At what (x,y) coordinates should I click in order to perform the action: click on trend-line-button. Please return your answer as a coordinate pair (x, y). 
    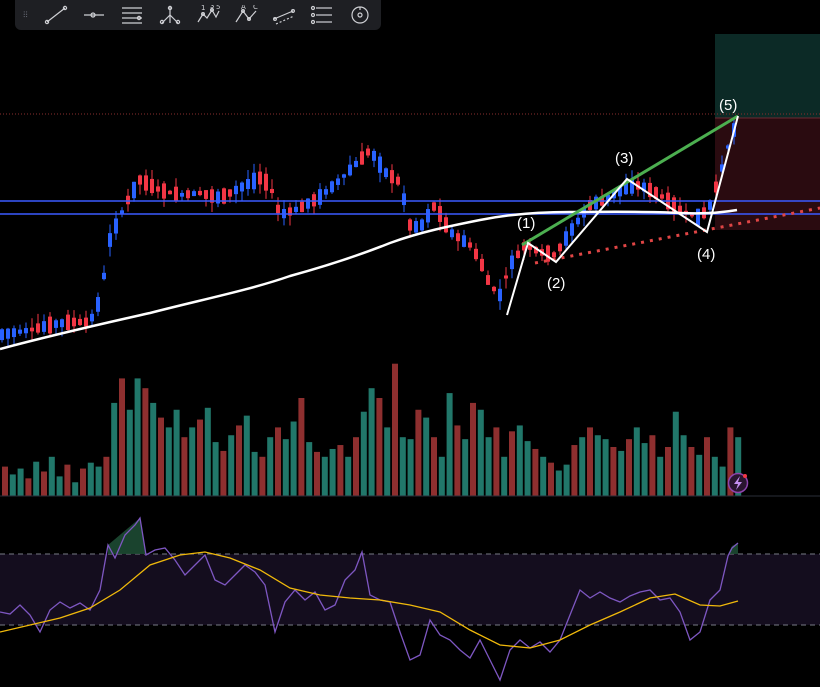
    Looking at the image, I should click on (56, 15).